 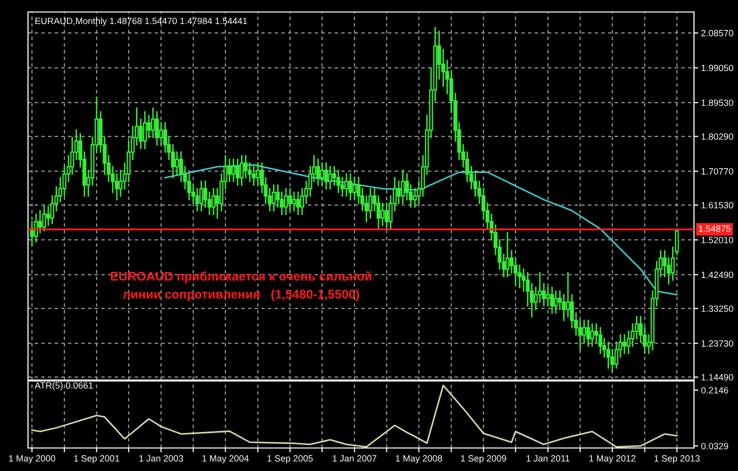 I want to click on x-tick-label: 1 Jan 2003, so click(x=161, y=458).